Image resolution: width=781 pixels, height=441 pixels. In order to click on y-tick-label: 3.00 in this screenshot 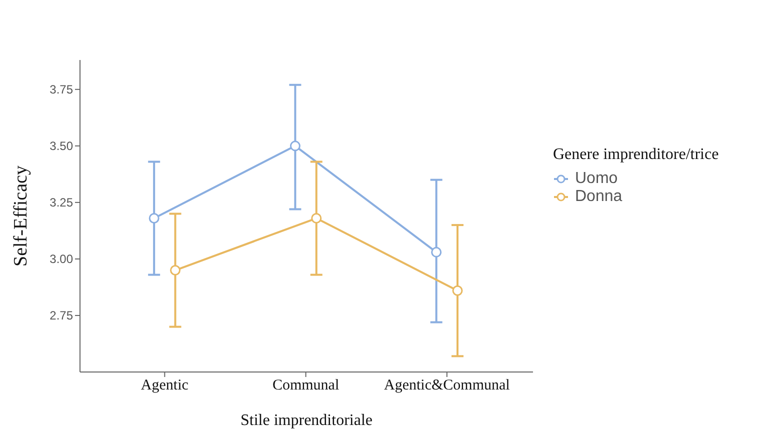, I will do `click(62, 259)`.